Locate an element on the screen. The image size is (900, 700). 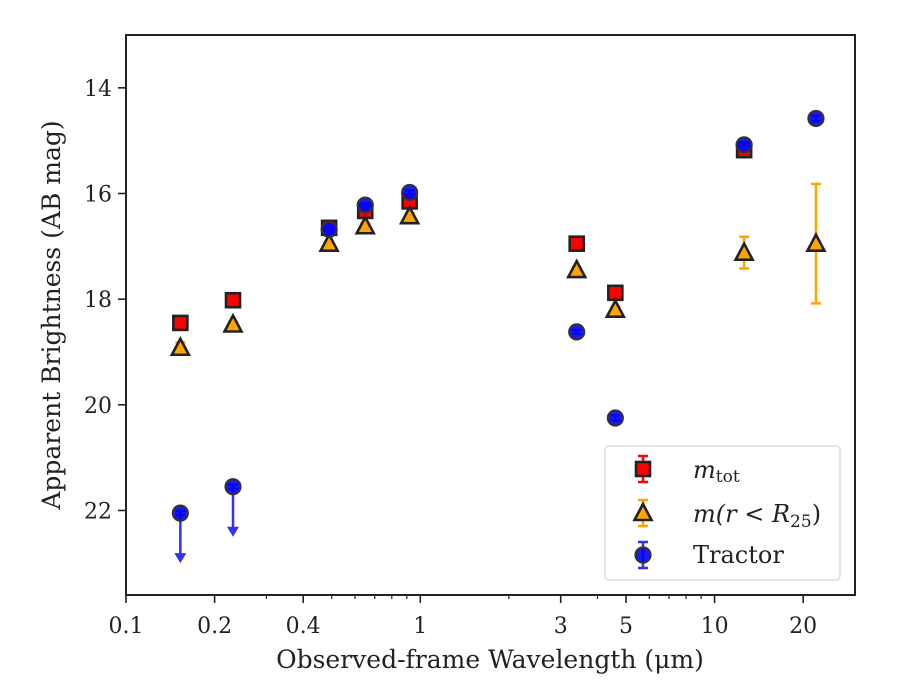
legend: mtot m(r < R25) Tractor is located at coordinates (722, 513).